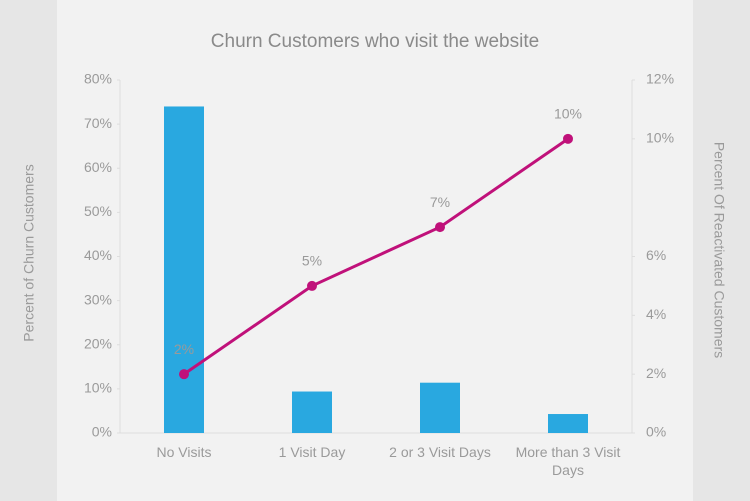  I want to click on x-tick-label: No Visits, so click(184, 452).